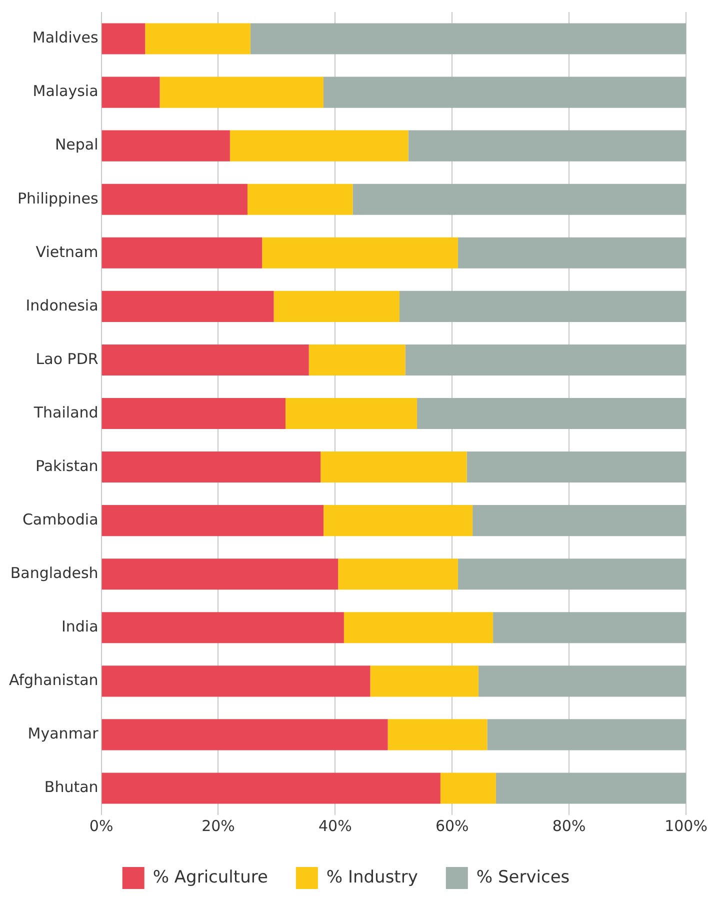 This screenshot has height=899, width=712. What do you see at coordinates (79, 627) in the screenshot?
I see `y-tick-label: India` at bounding box center [79, 627].